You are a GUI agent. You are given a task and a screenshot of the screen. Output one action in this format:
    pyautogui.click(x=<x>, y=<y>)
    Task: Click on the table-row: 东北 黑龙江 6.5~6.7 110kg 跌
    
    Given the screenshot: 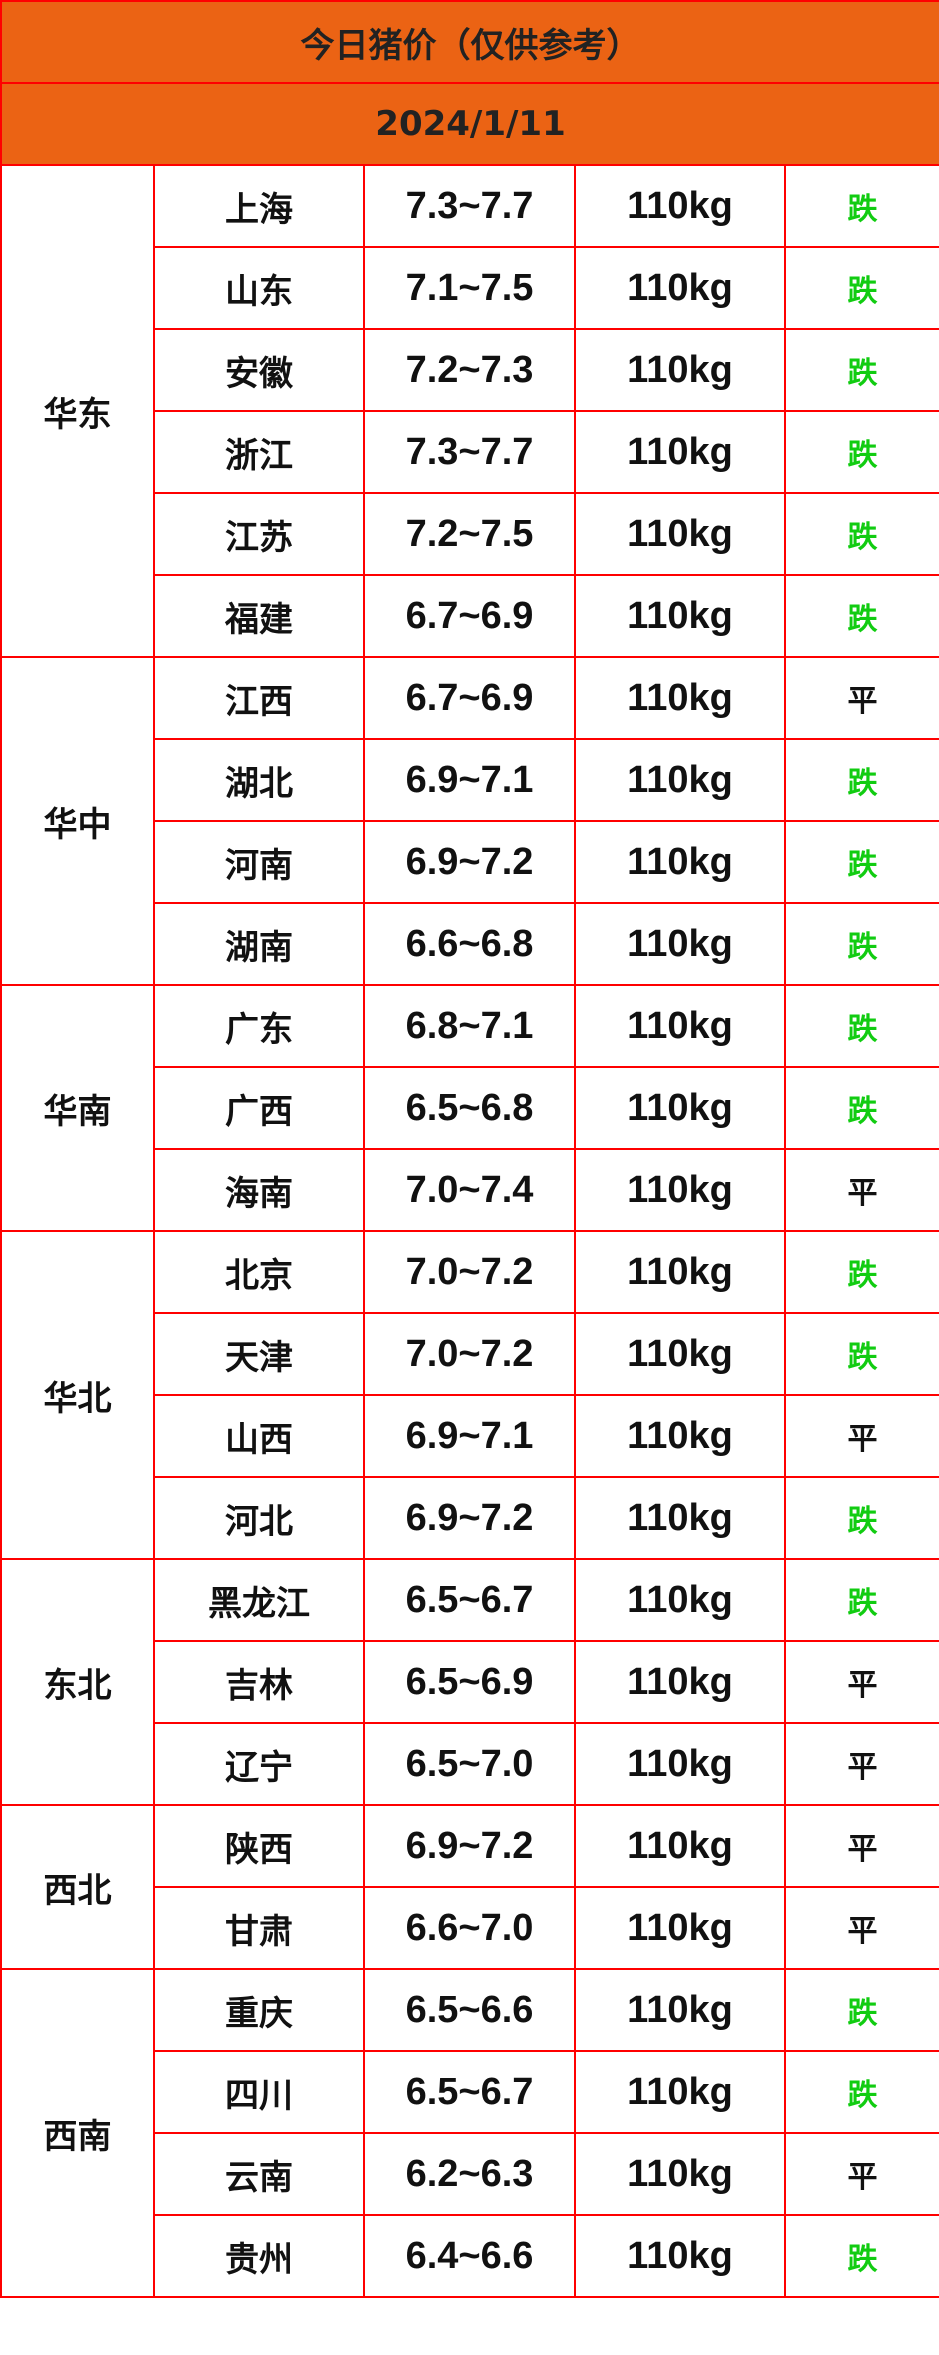 What is the action you would take?
    pyautogui.click(x=469, y=1682)
    